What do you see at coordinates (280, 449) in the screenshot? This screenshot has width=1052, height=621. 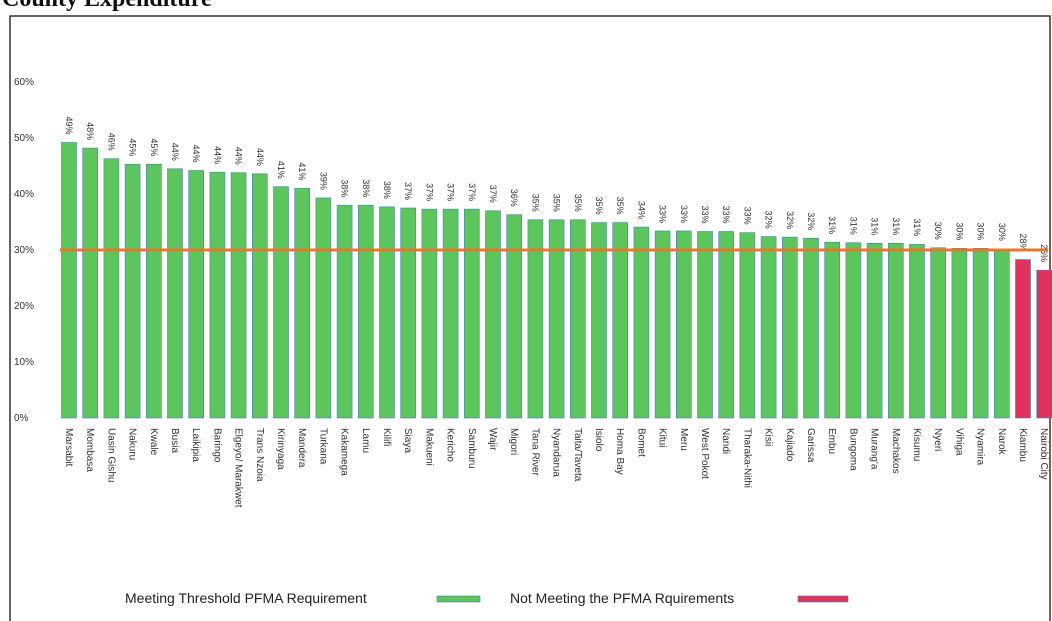 I see `x-tick-label: Kirinyaga` at bounding box center [280, 449].